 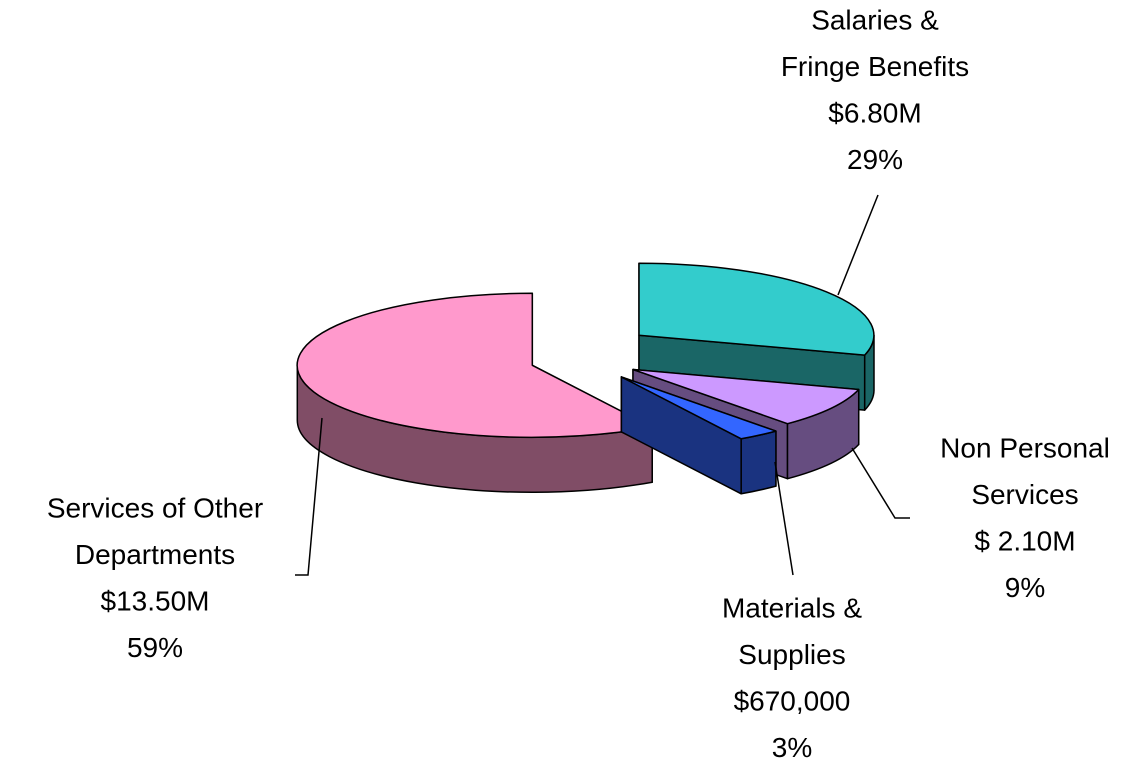 I want to click on data-label: $6.80M, so click(x=874, y=112).